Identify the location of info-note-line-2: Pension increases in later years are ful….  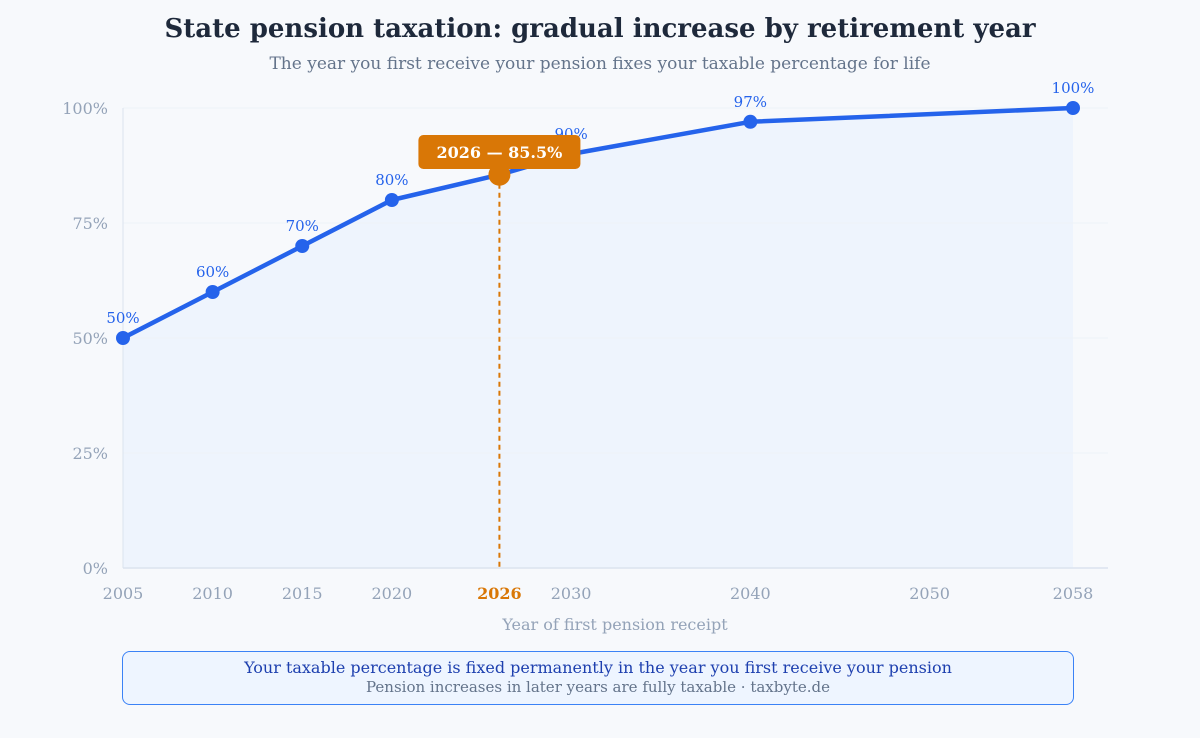
(598, 687).